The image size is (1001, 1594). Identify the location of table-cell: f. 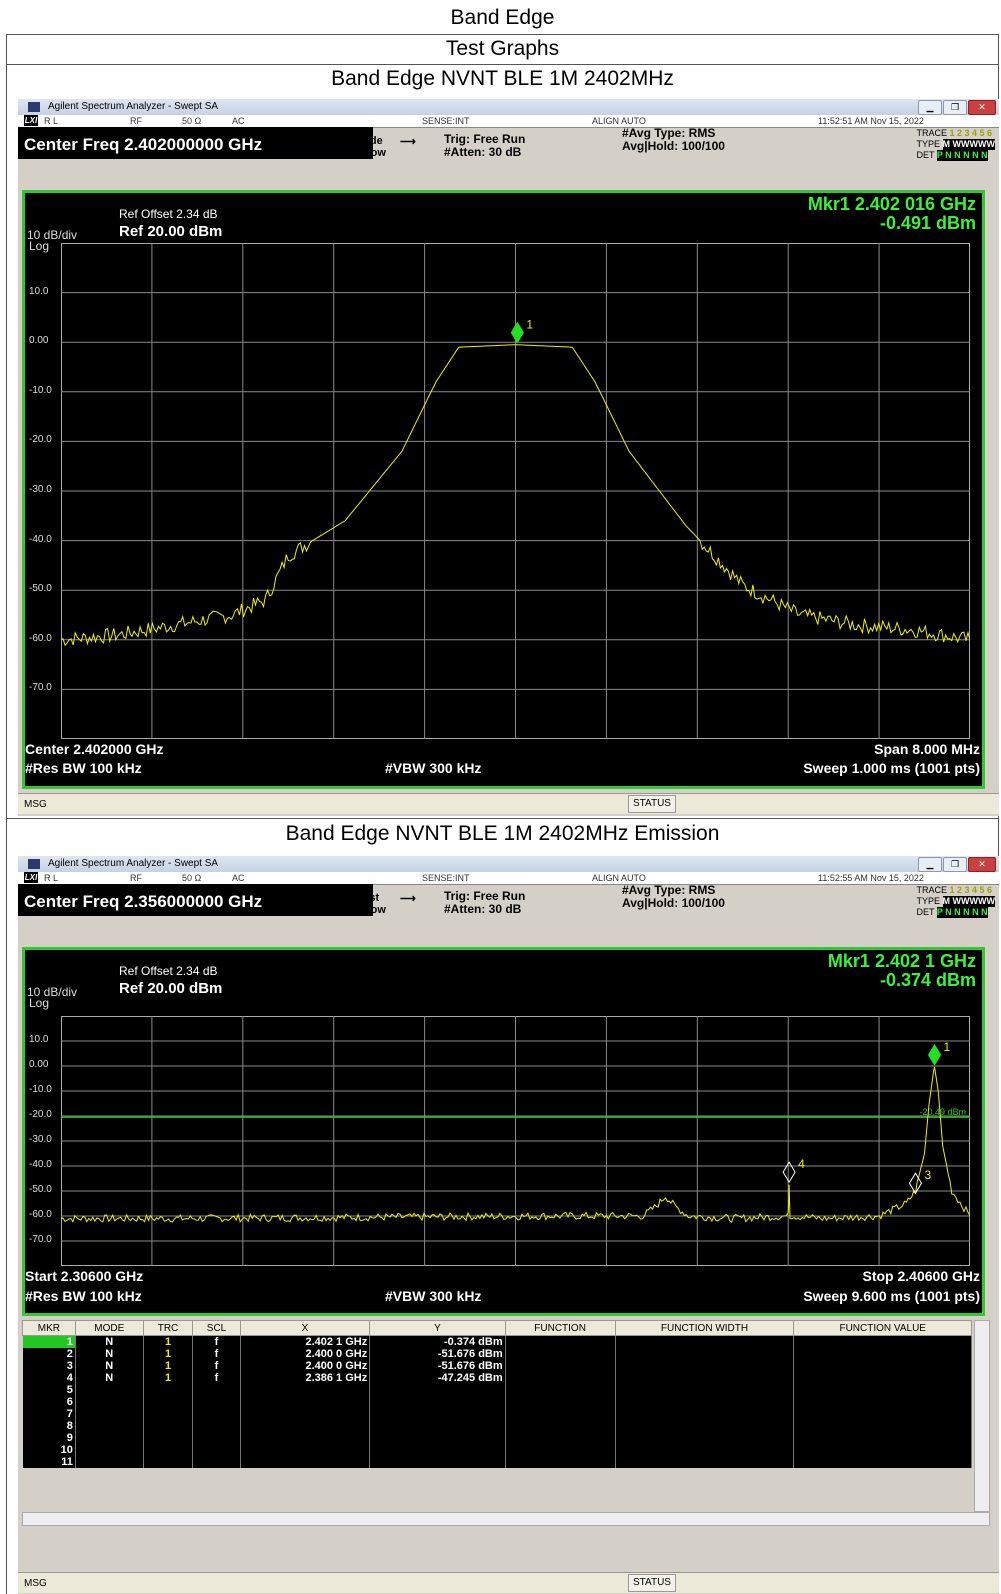
(216, 1366).